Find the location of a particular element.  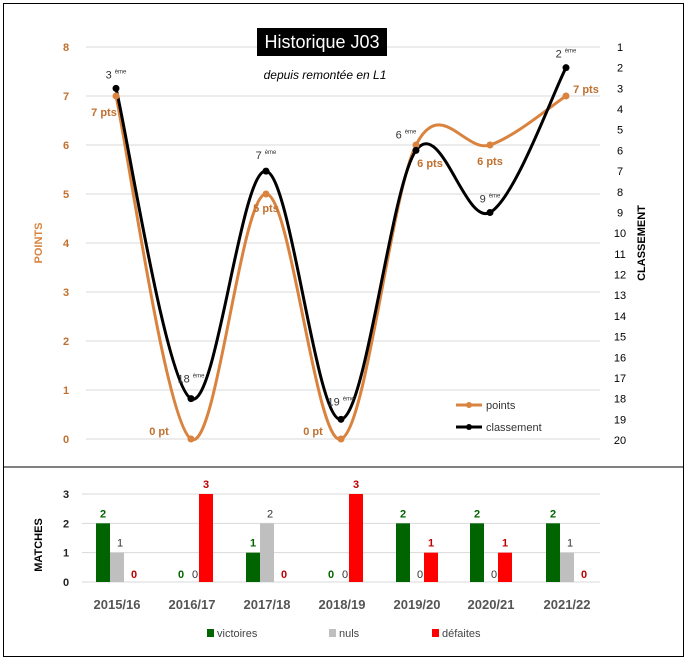

x-tick-label: 2020/21 is located at coordinates (491, 604).